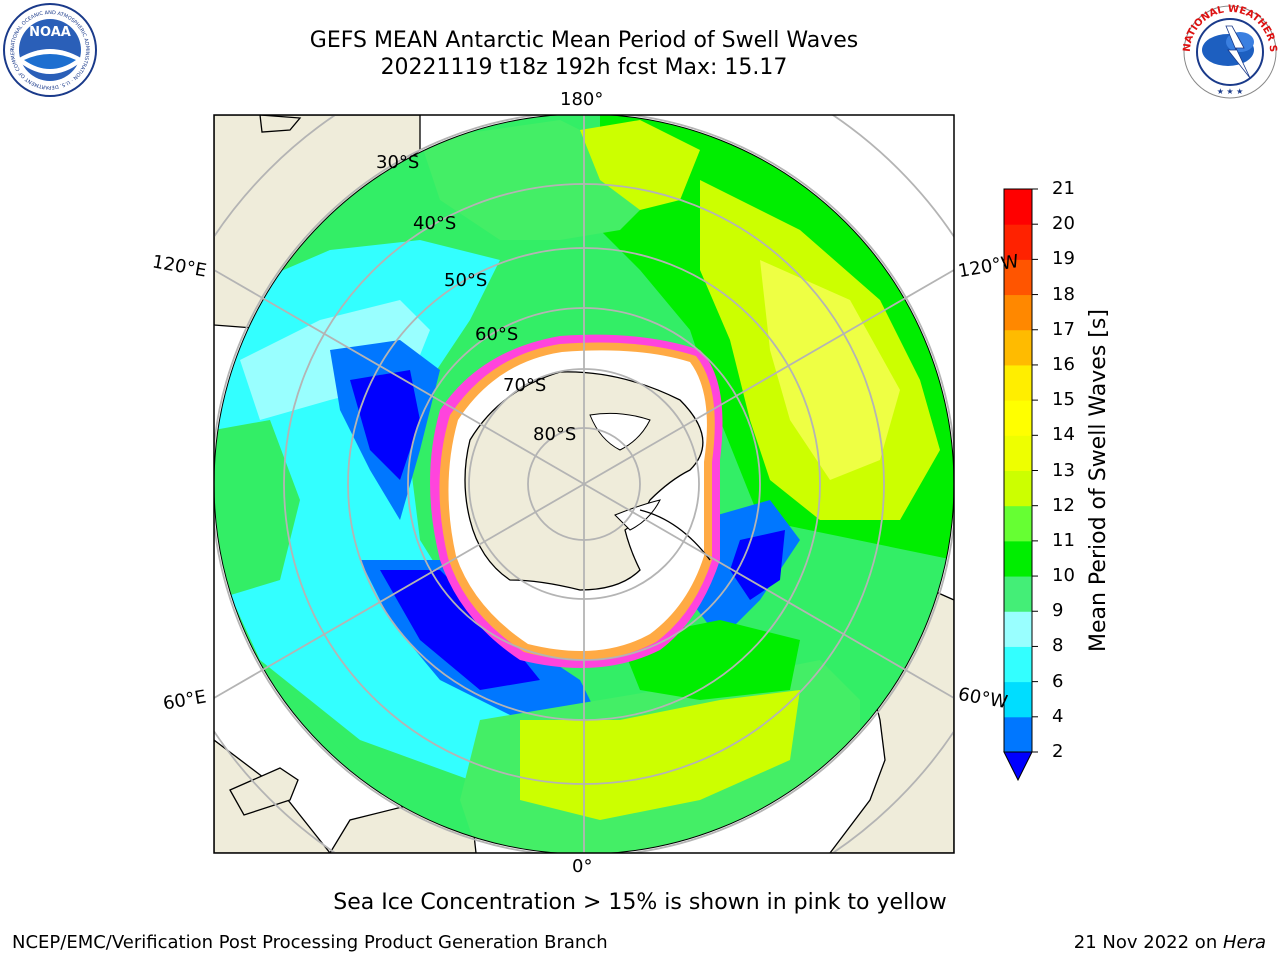  I want to click on colorbar, so click(1020, 485).